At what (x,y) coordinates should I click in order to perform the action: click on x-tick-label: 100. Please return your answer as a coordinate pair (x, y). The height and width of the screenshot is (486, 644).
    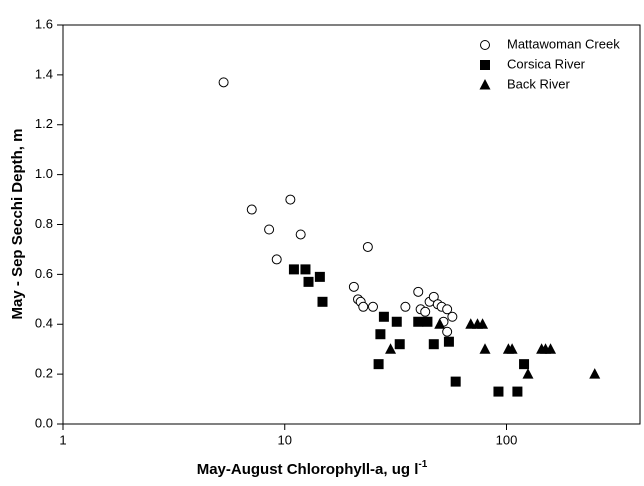
    Looking at the image, I should click on (507, 439).